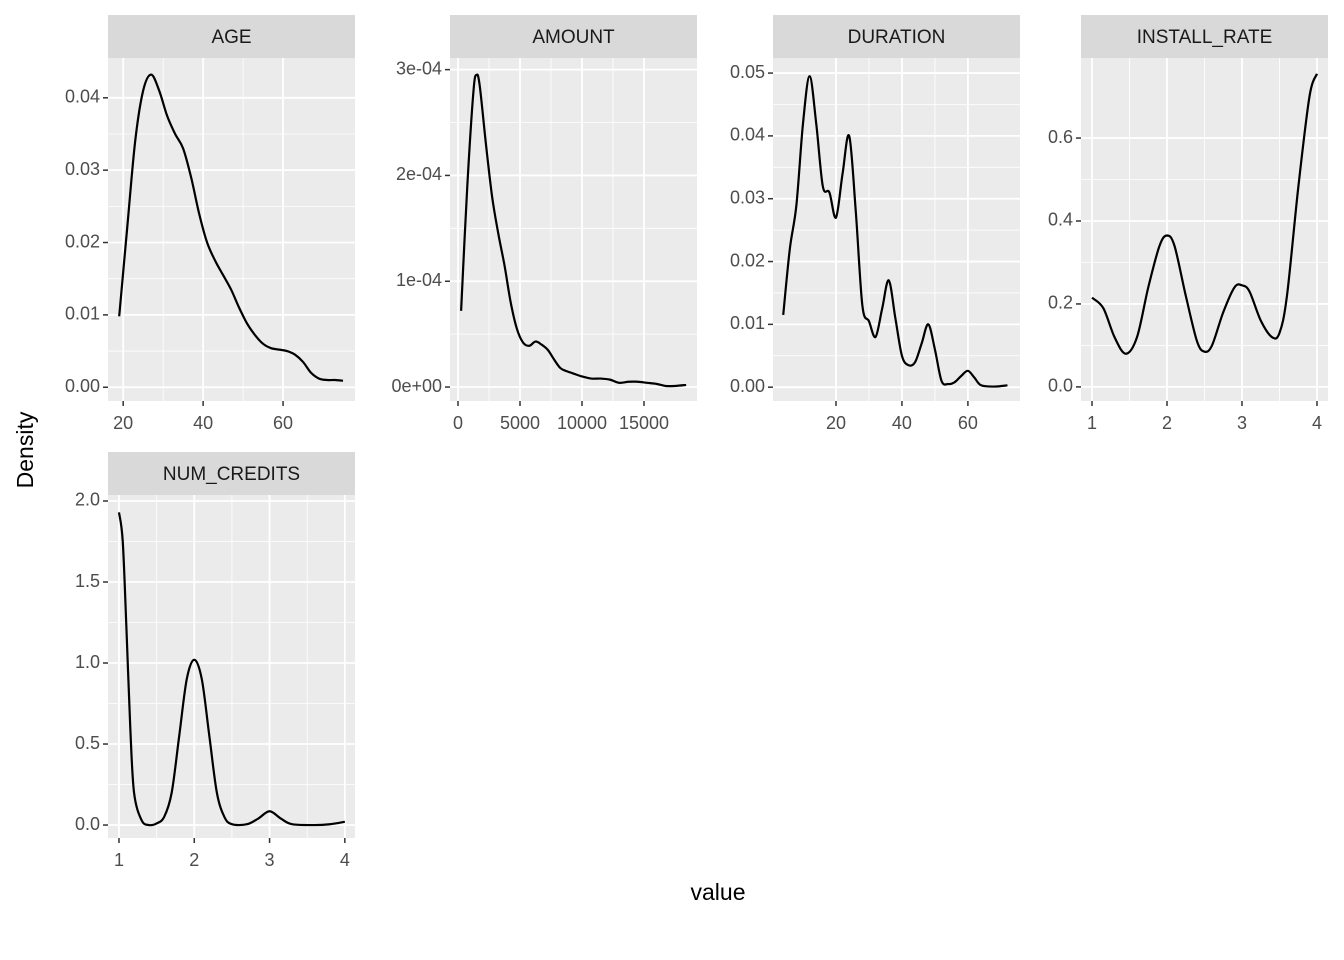 The image size is (1344, 960). What do you see at coordinates (87, 743) in the screenshot?
I see `y-tick-label: 0.5` at bounding box center [87, 743].